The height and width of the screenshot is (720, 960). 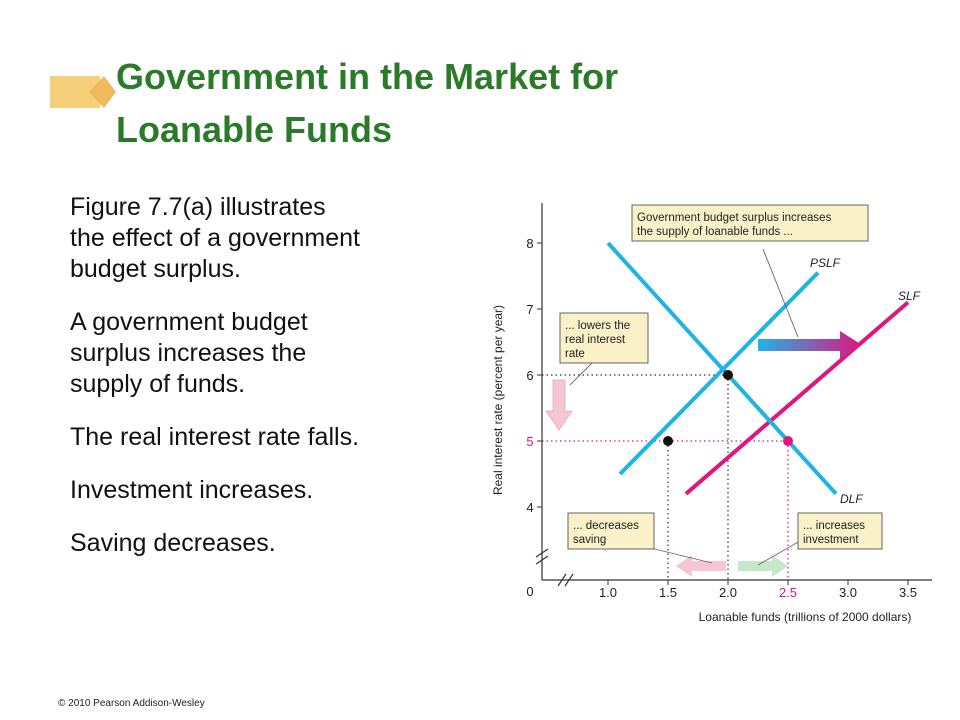 What do you see at coordinates (825, 263) in the screenshot?
I see `curve-label-pslf: PSLF` at bounding box center [825, 263].